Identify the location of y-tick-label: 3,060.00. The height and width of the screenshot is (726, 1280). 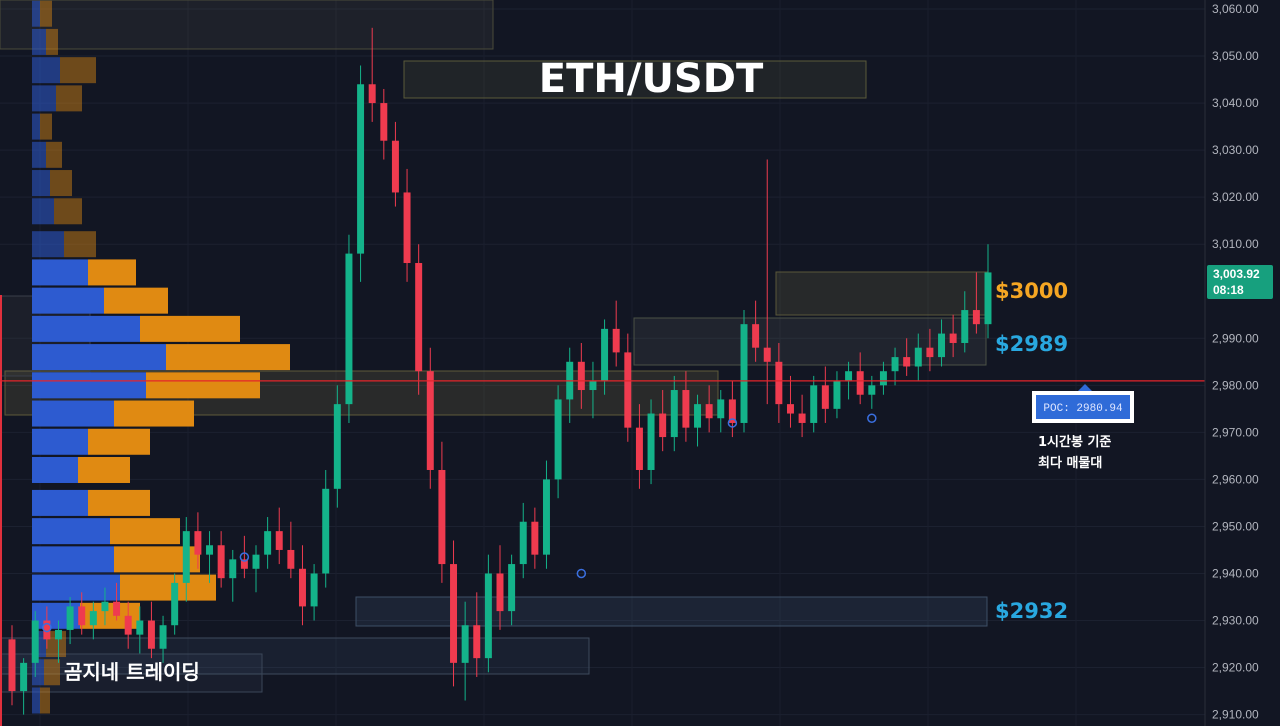
(1235, 9).